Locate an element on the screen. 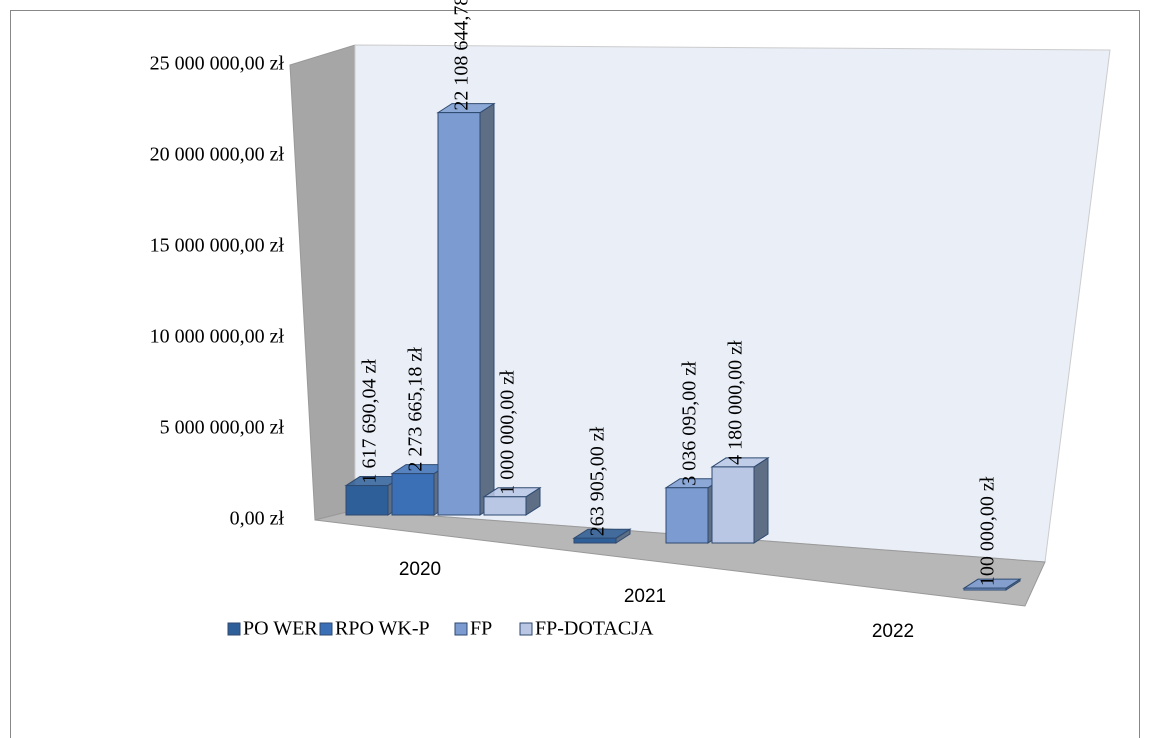  x-tick-label: 2020 is located at coordinates (420, 569).